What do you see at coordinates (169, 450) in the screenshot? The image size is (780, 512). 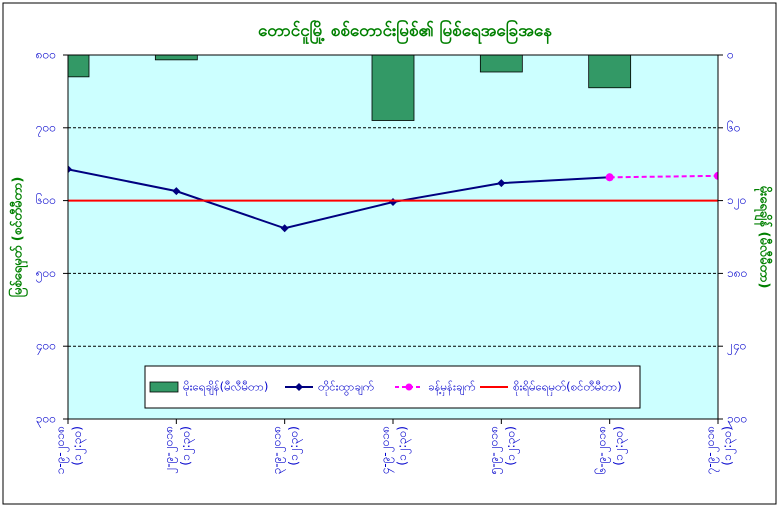 I see `x-tick-label-part: ၂-၉-၂၀၁၈` at bounding box center [169, 450].